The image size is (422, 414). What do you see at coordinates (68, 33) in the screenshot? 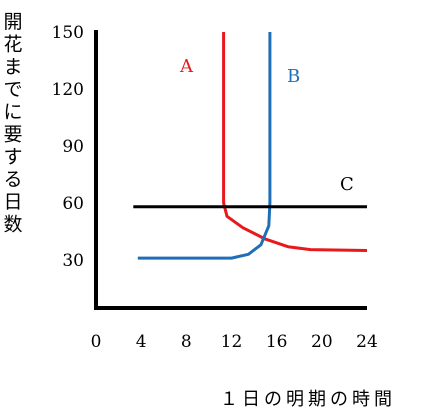
I see `y-tick-label: 150` at bounding box center [68, 33].